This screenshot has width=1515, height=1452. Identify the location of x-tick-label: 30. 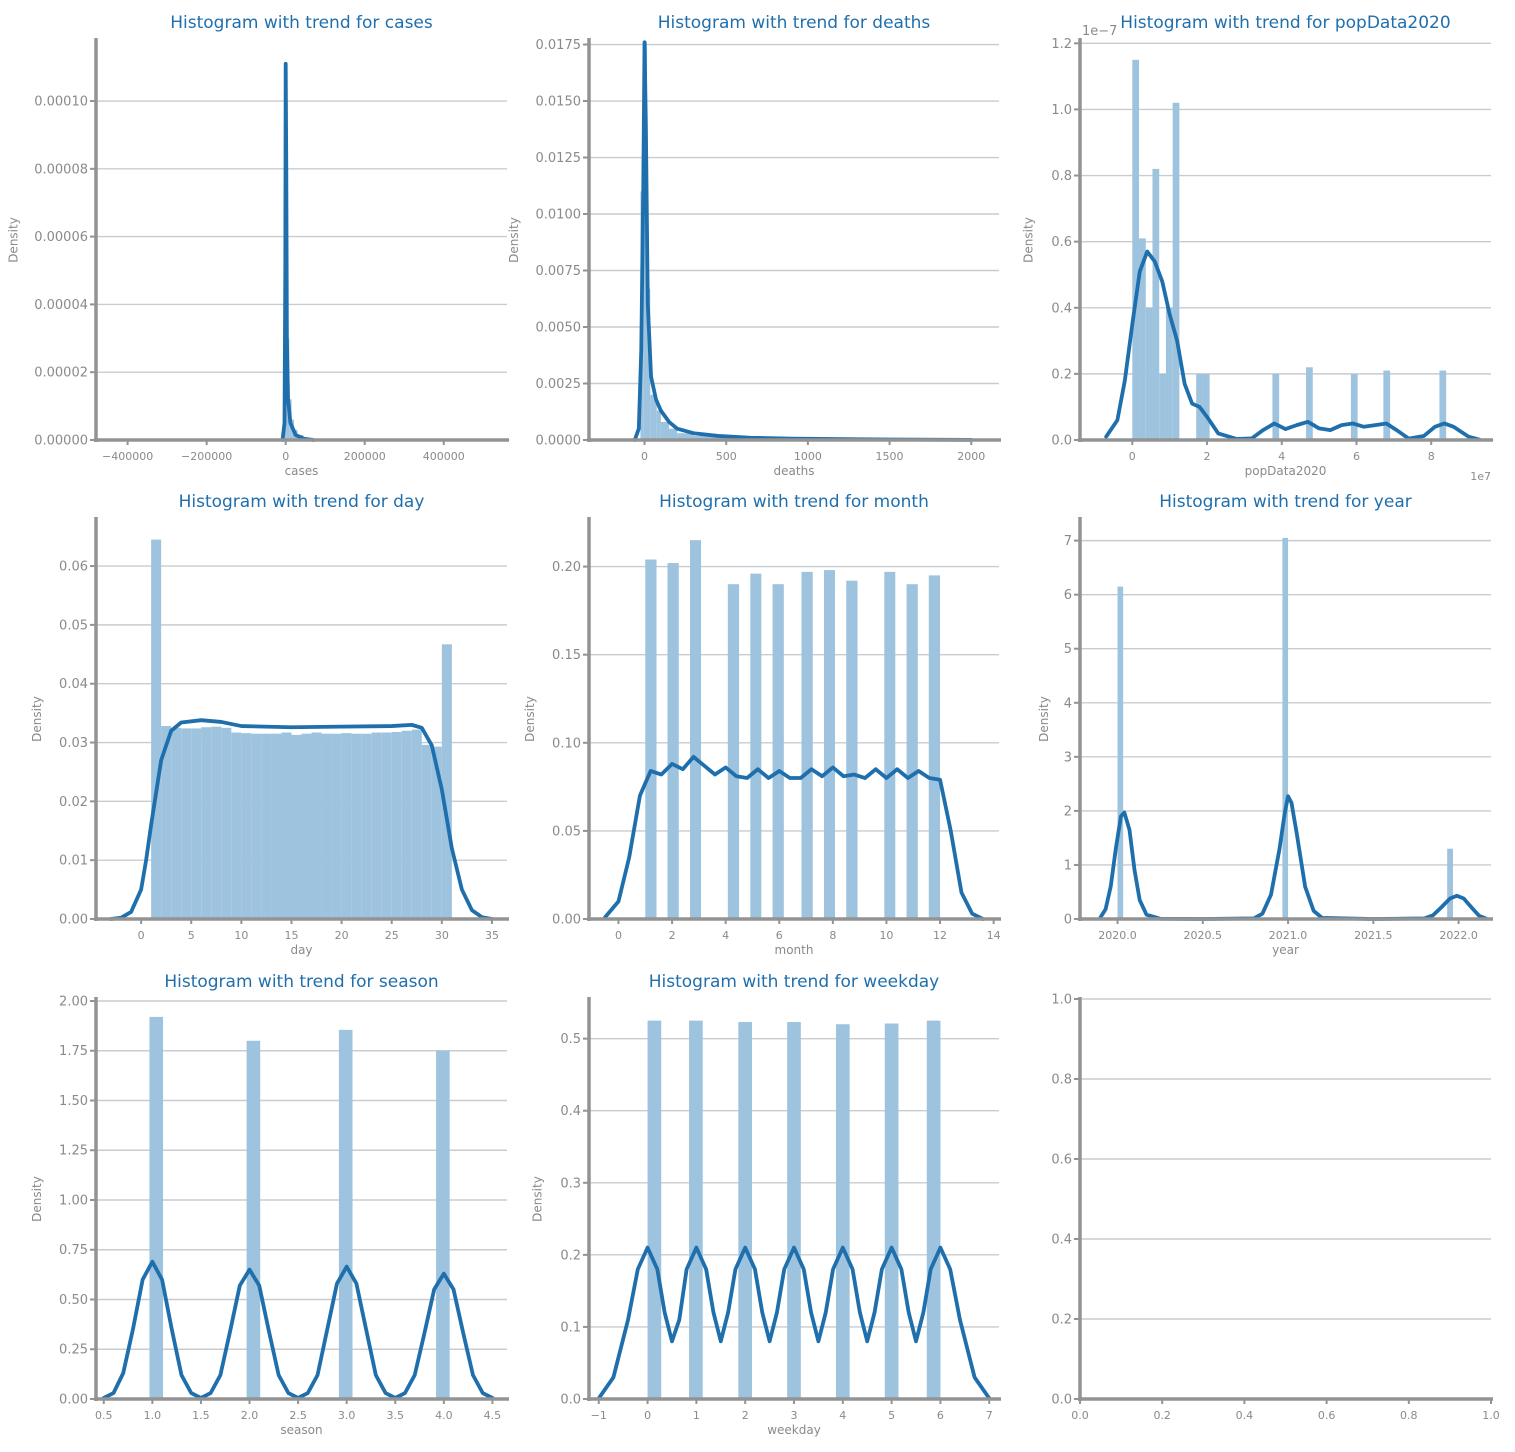
(442, 935).